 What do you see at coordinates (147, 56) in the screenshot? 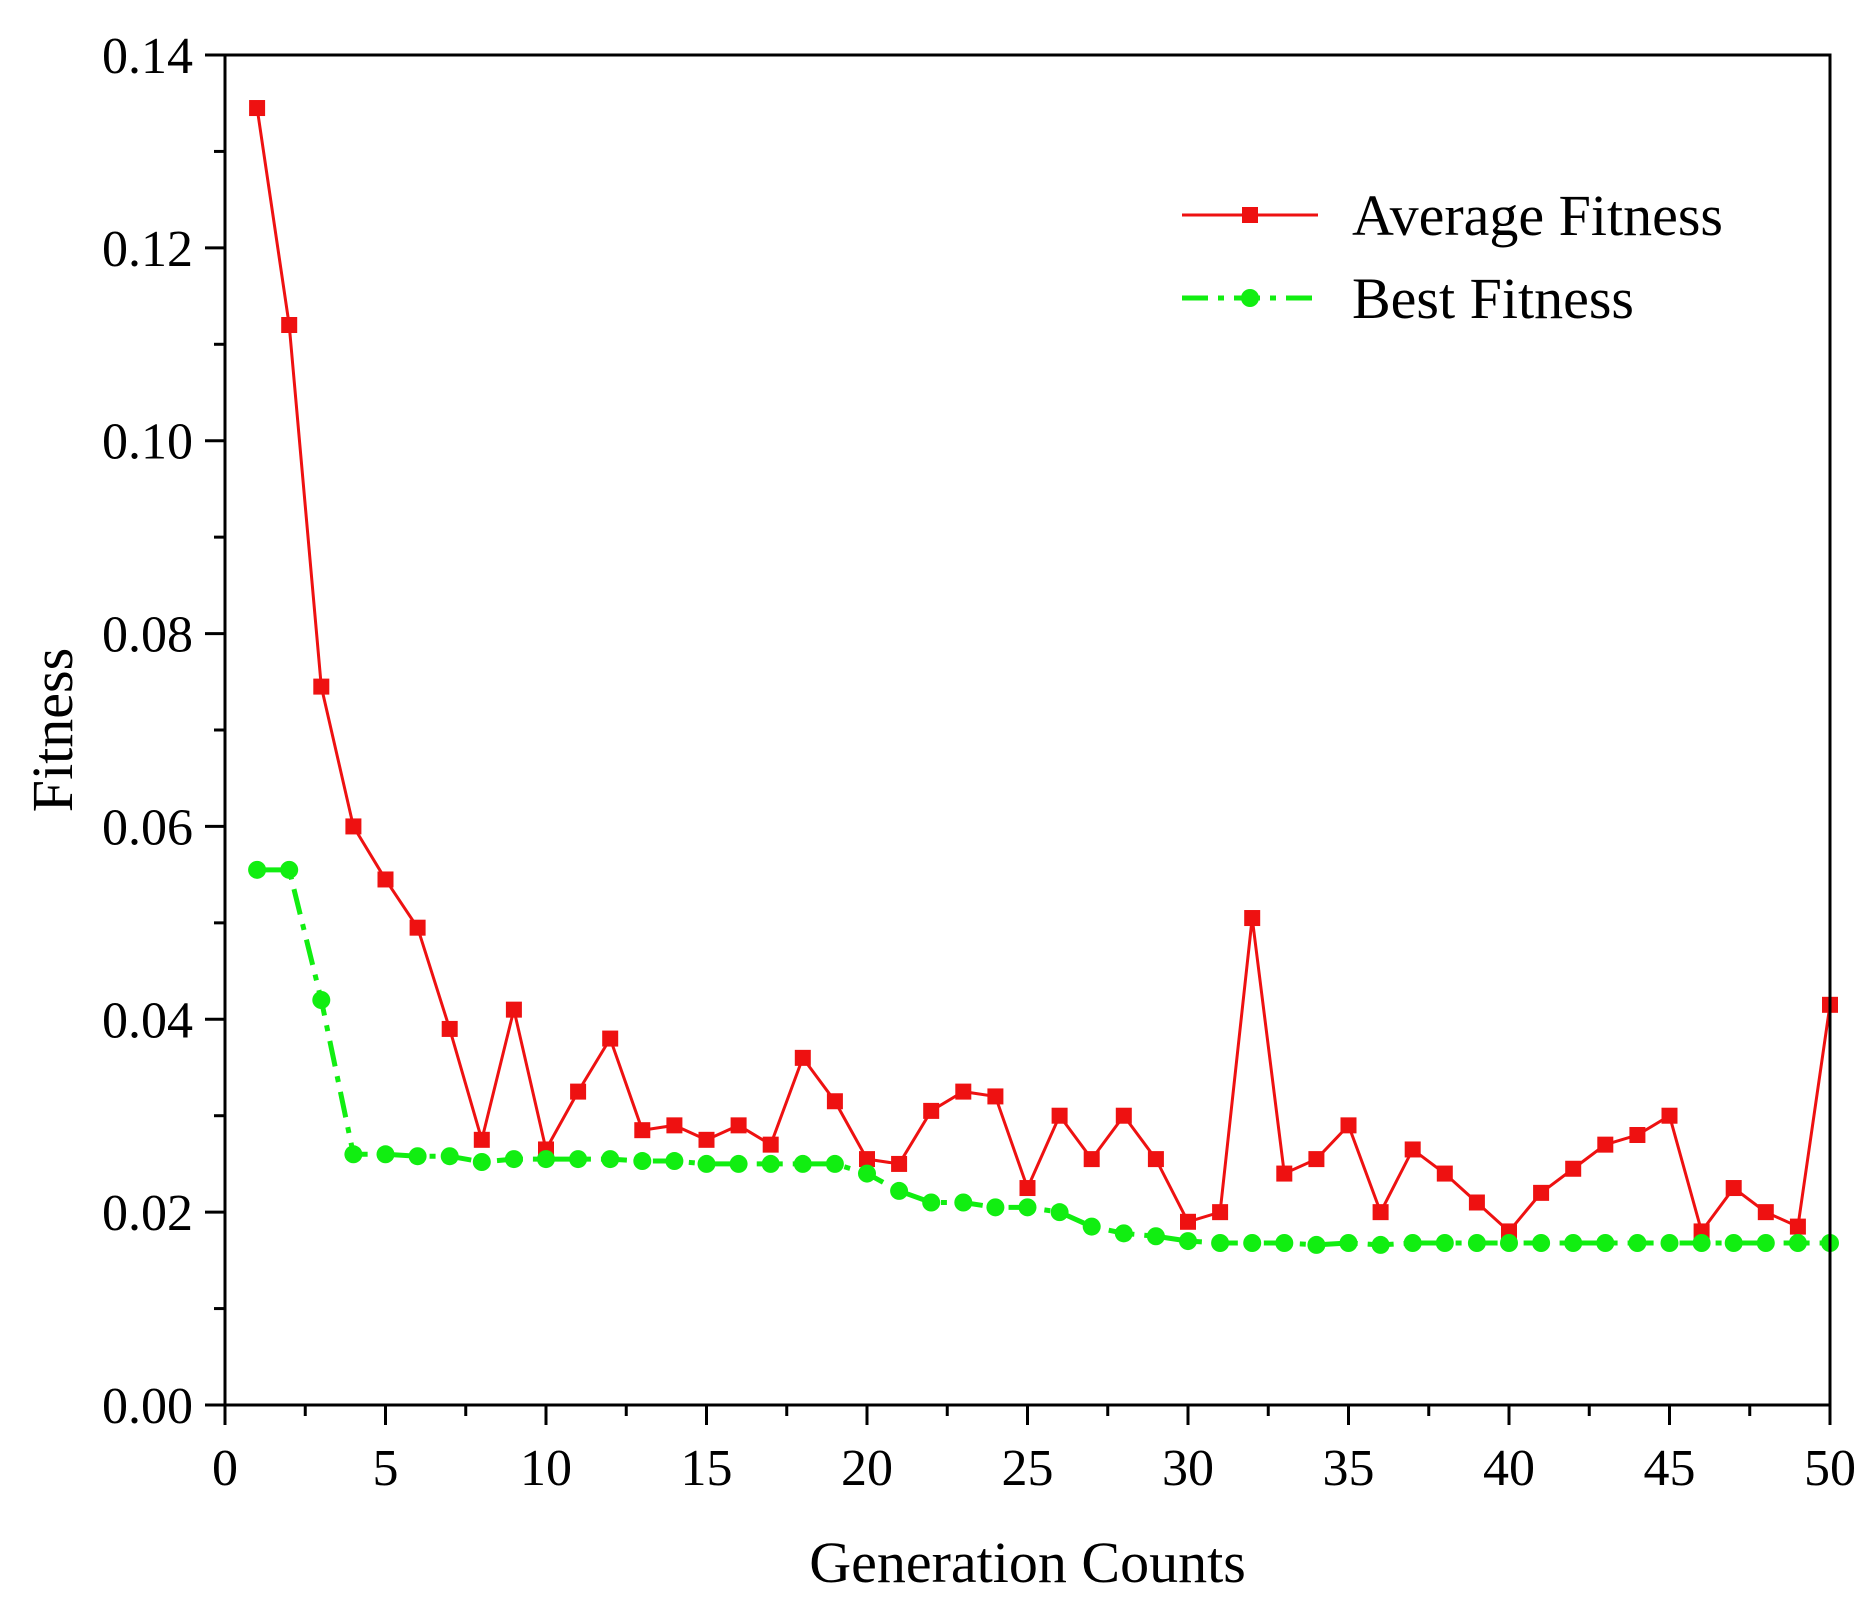
I see `y-tick-label: 0.14` at bounding box center [147, 56].